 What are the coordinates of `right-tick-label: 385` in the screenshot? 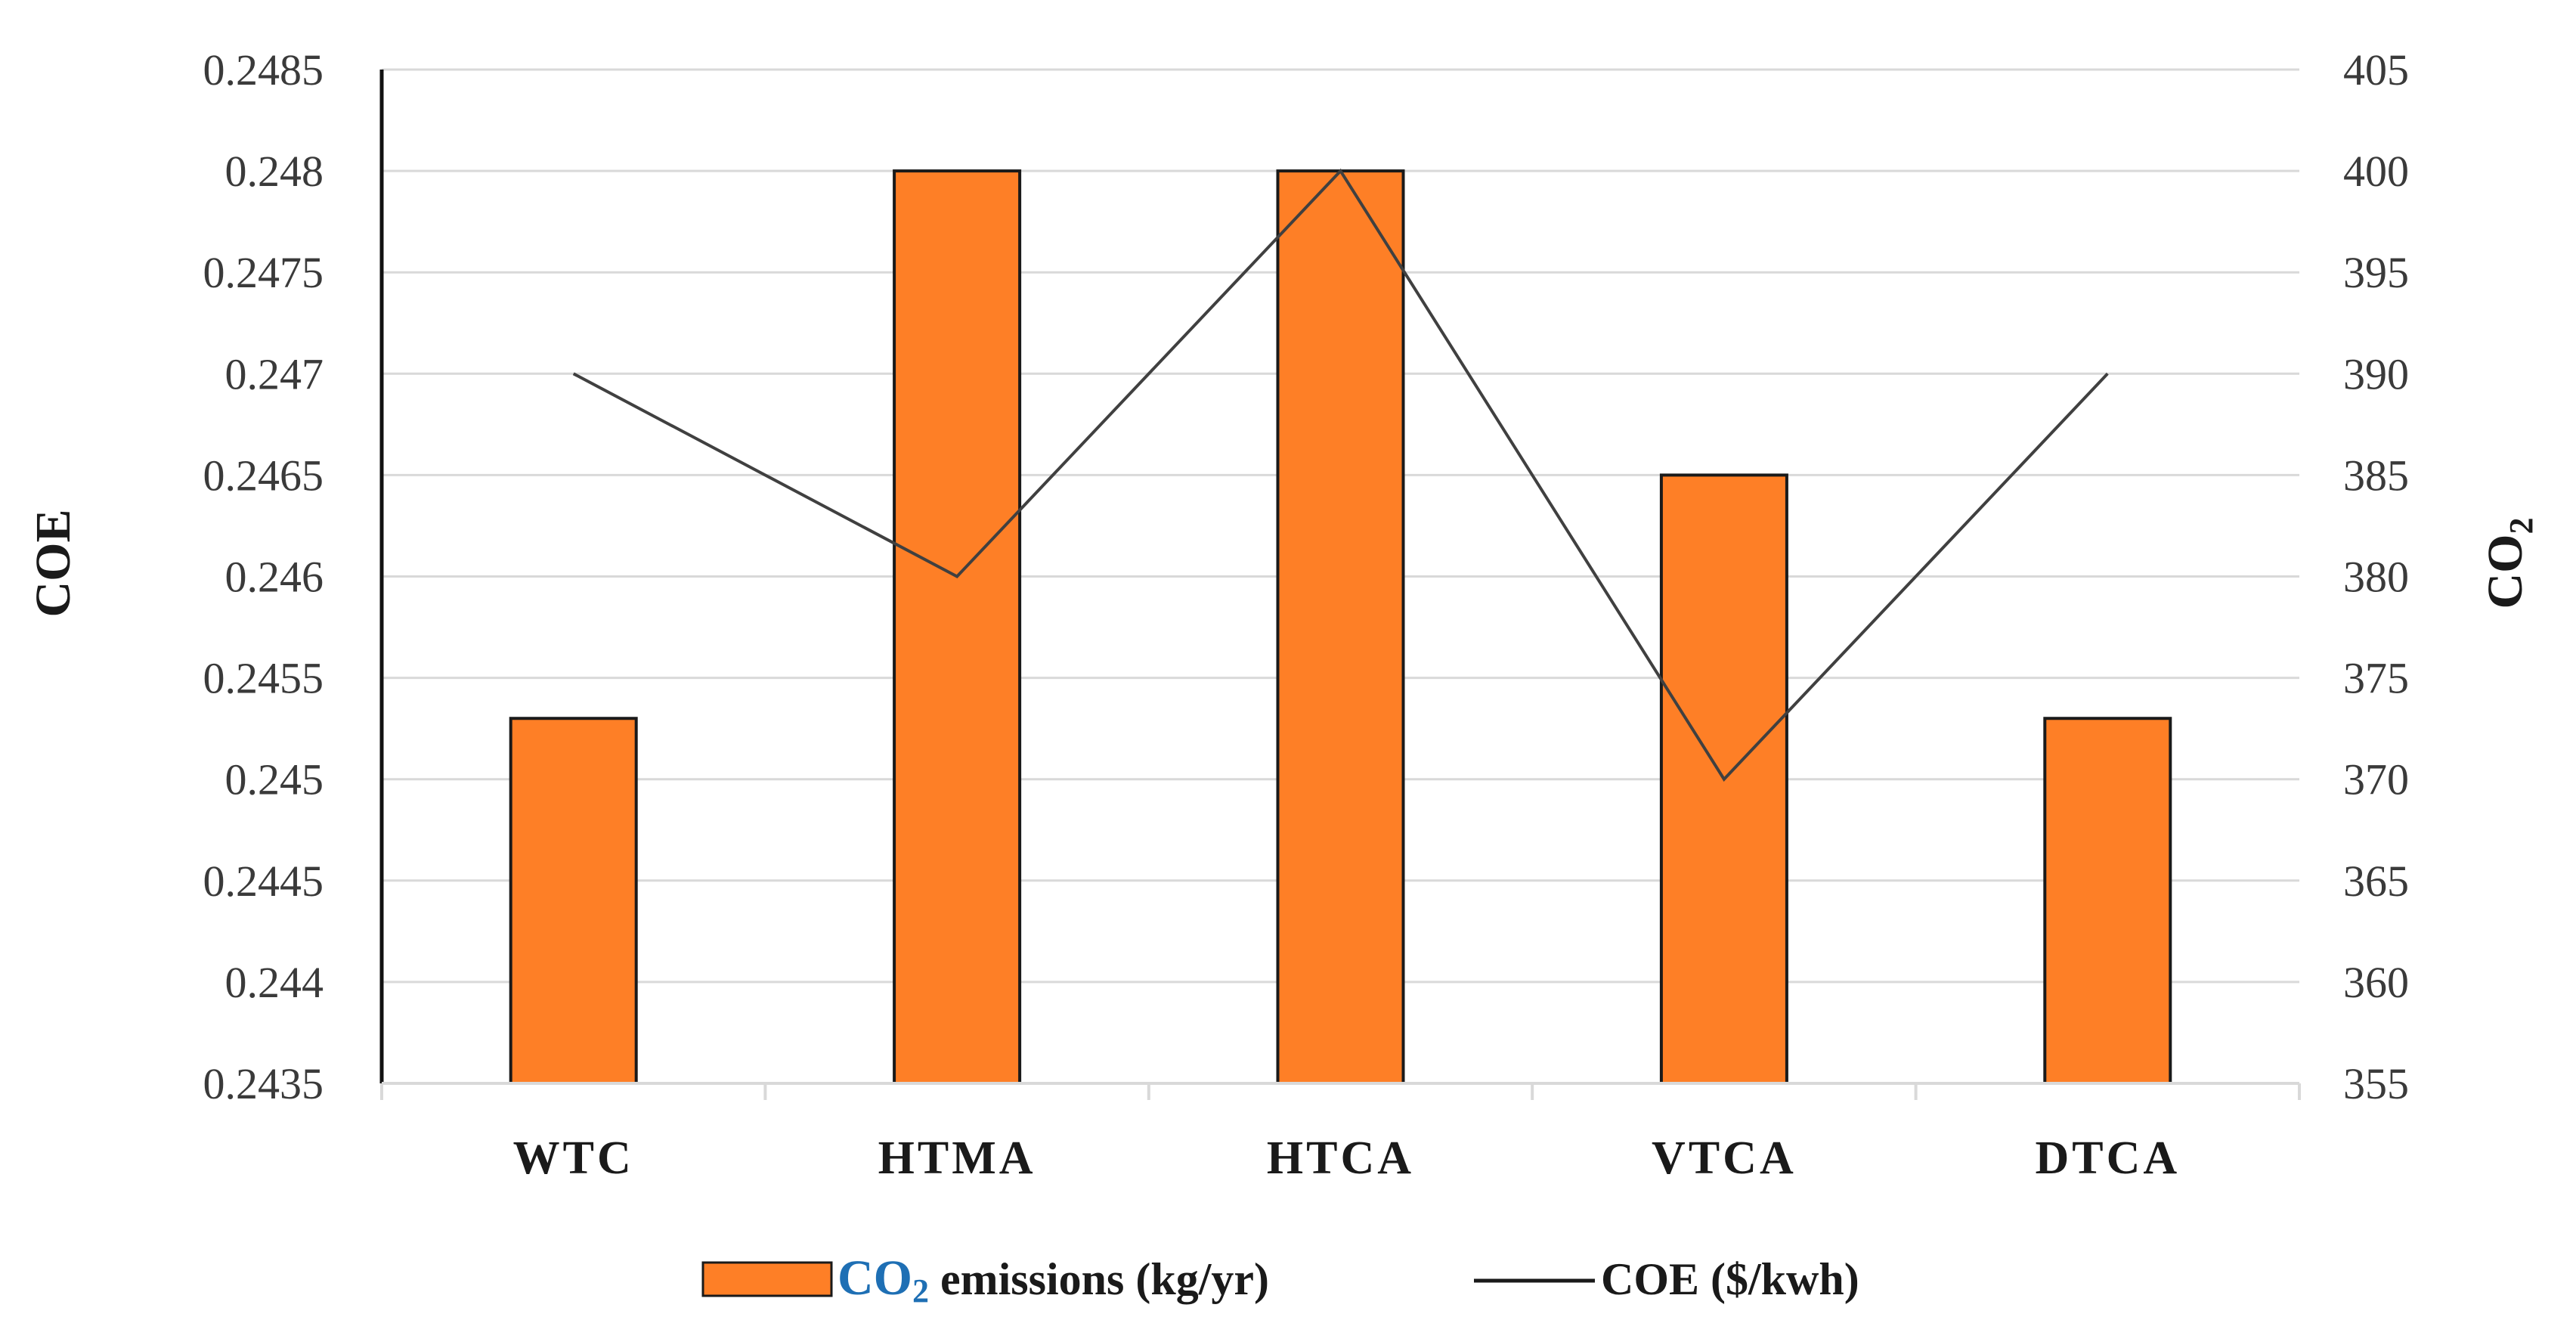 It's located at (2376, 475).